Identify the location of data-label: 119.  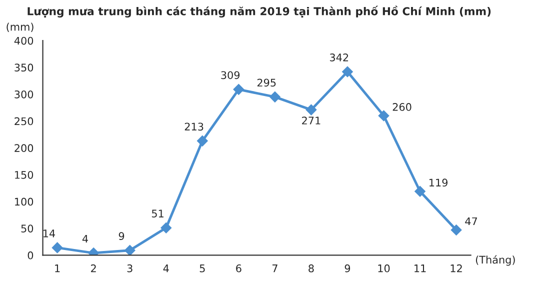
(439, 182).